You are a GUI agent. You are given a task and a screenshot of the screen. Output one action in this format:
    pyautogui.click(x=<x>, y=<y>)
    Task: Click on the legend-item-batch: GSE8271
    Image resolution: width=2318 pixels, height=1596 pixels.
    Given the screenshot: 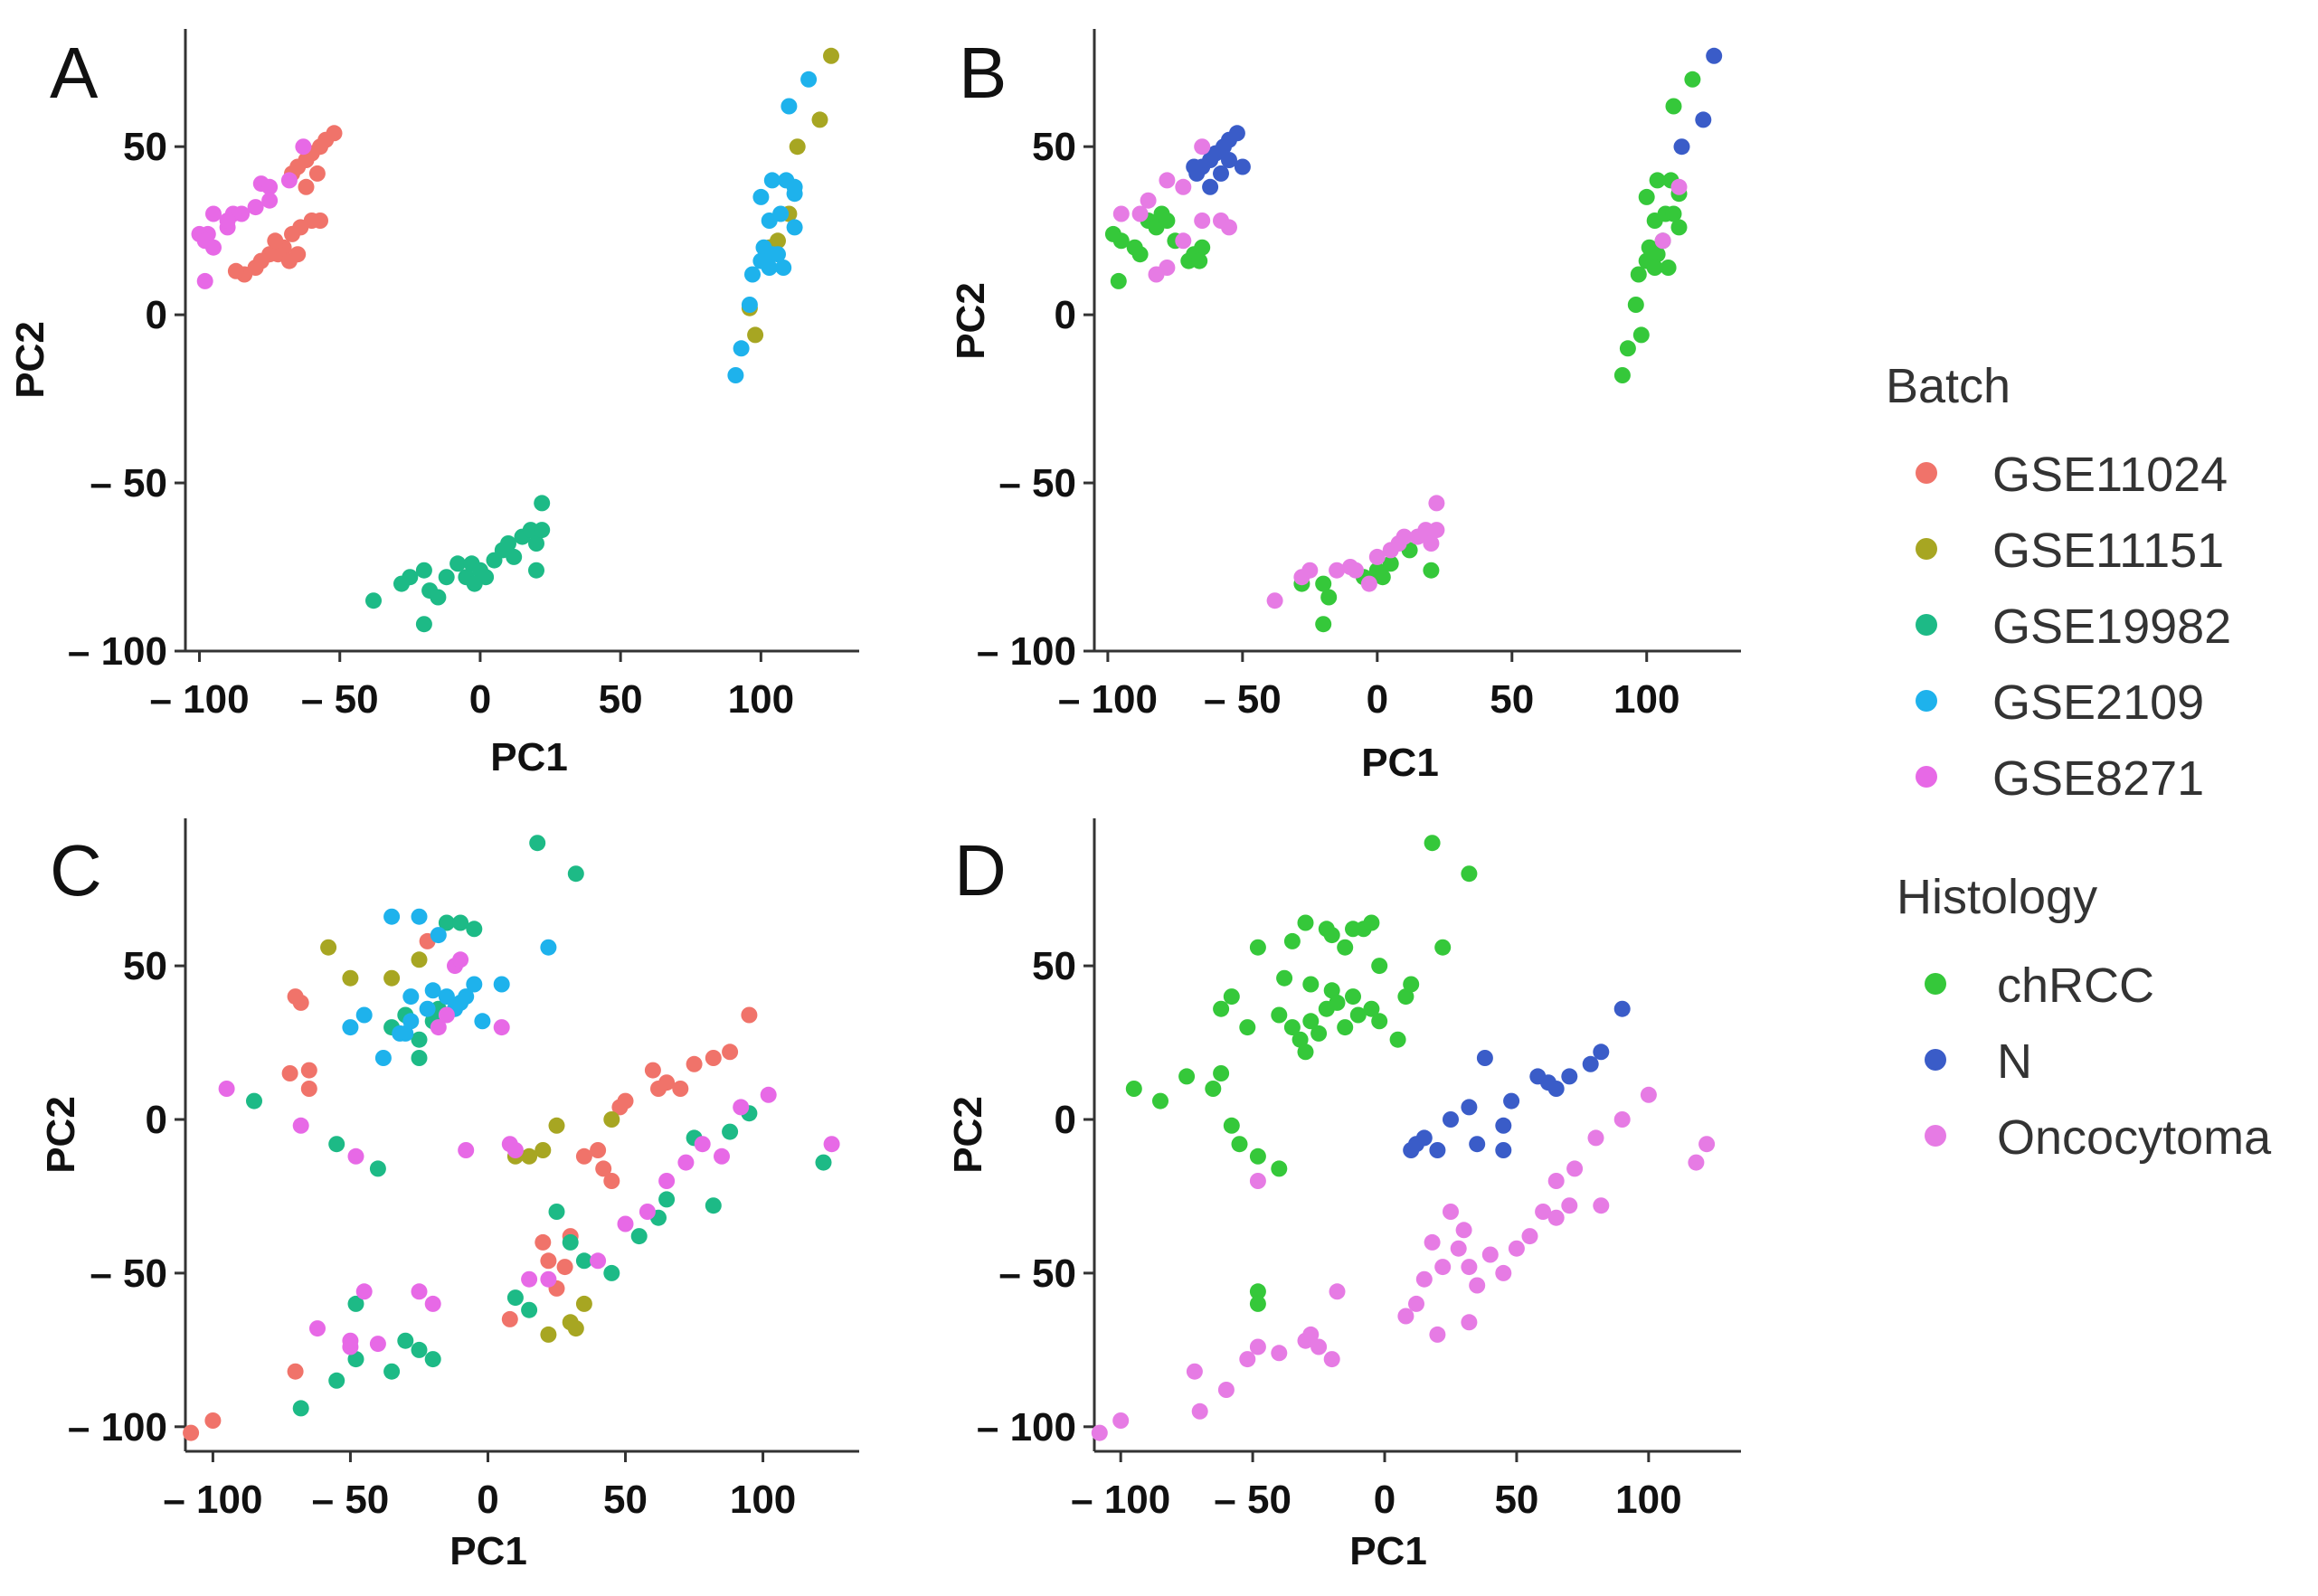 What is the action you would take?
    pyautogui.click(x=2060, y=779)
    